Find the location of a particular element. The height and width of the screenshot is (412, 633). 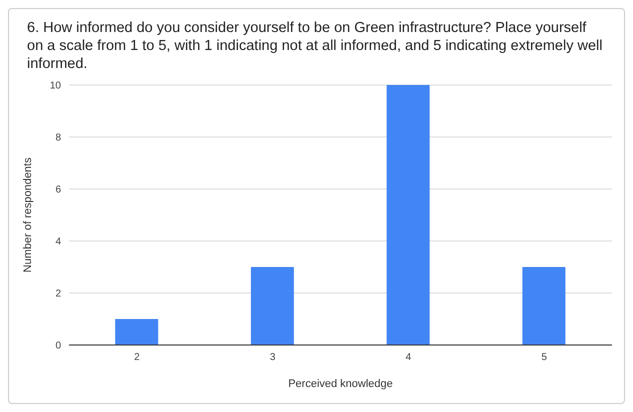

x-tick-label: 5 is located at coordinates (544, 358).